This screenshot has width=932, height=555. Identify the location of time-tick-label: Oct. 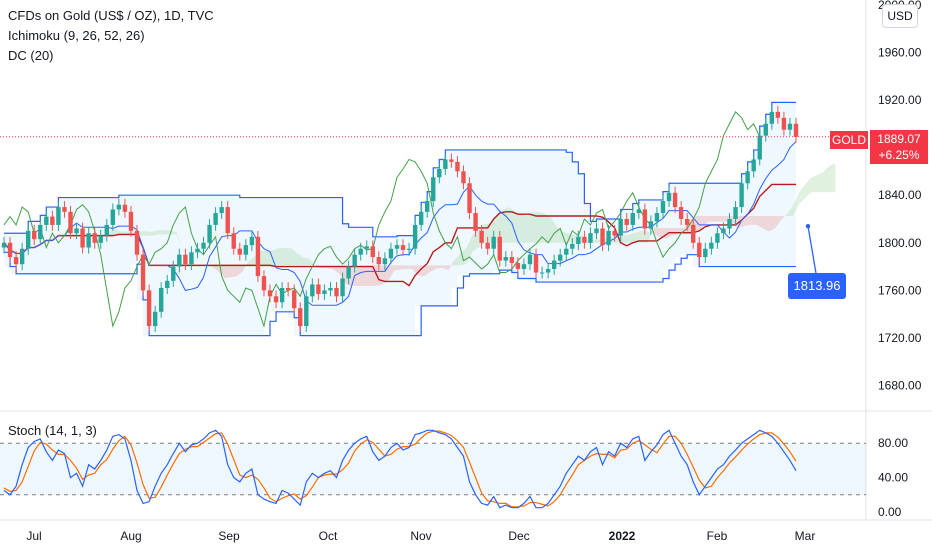
(328, 536).